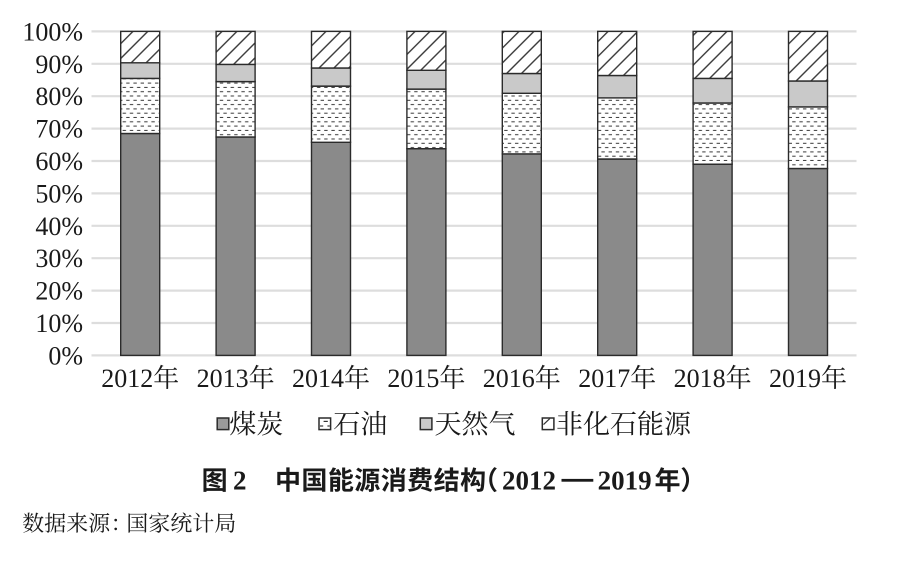  I want to click on svg-text: 2015, so click(413, 378).